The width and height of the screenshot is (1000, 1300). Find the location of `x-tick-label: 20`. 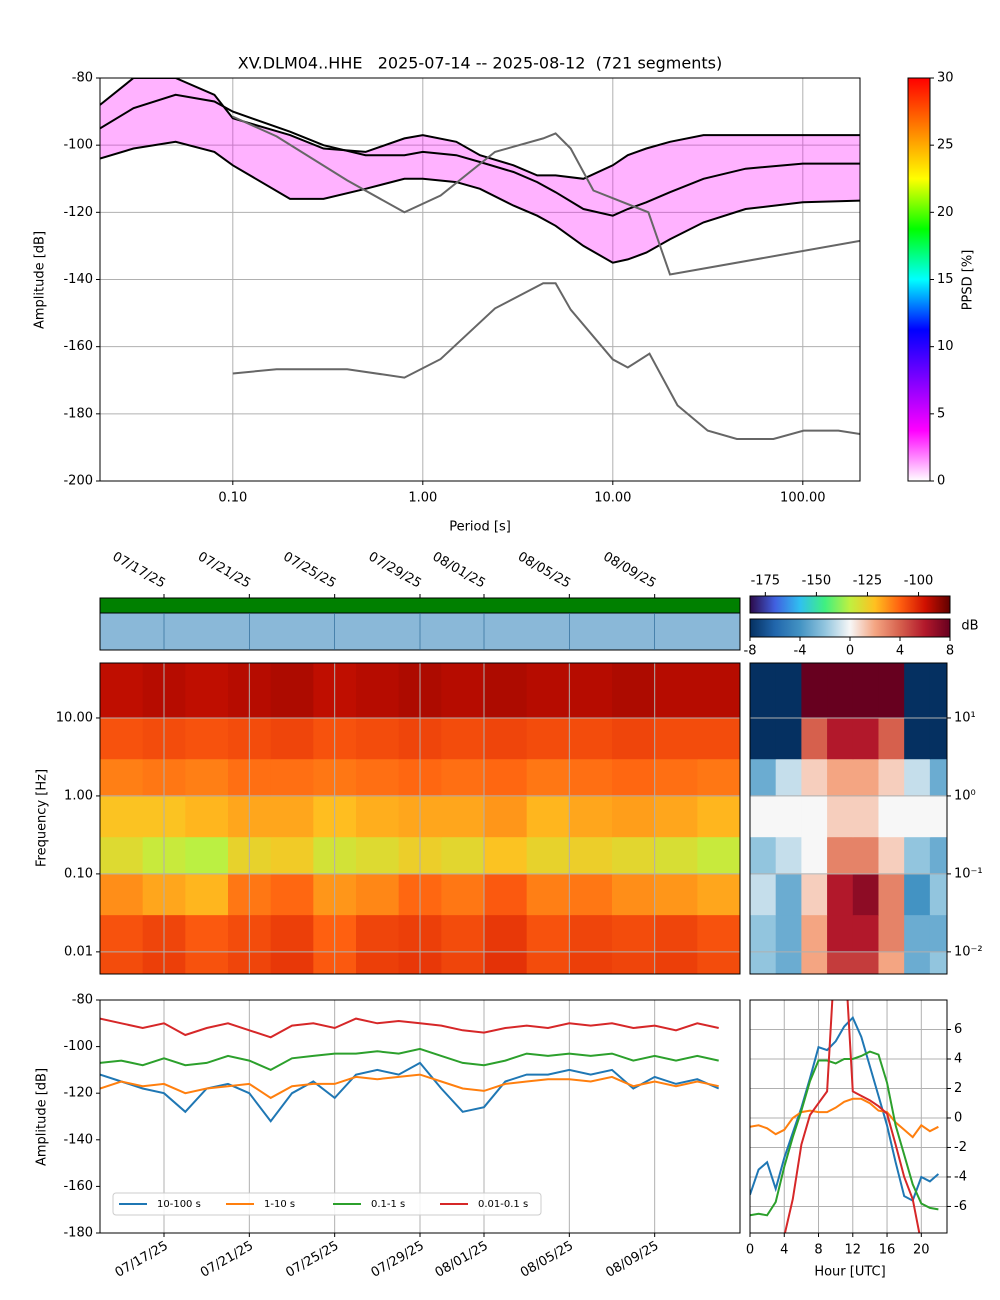

x-tick-label: 20 is located at coordinates (921, 1250).